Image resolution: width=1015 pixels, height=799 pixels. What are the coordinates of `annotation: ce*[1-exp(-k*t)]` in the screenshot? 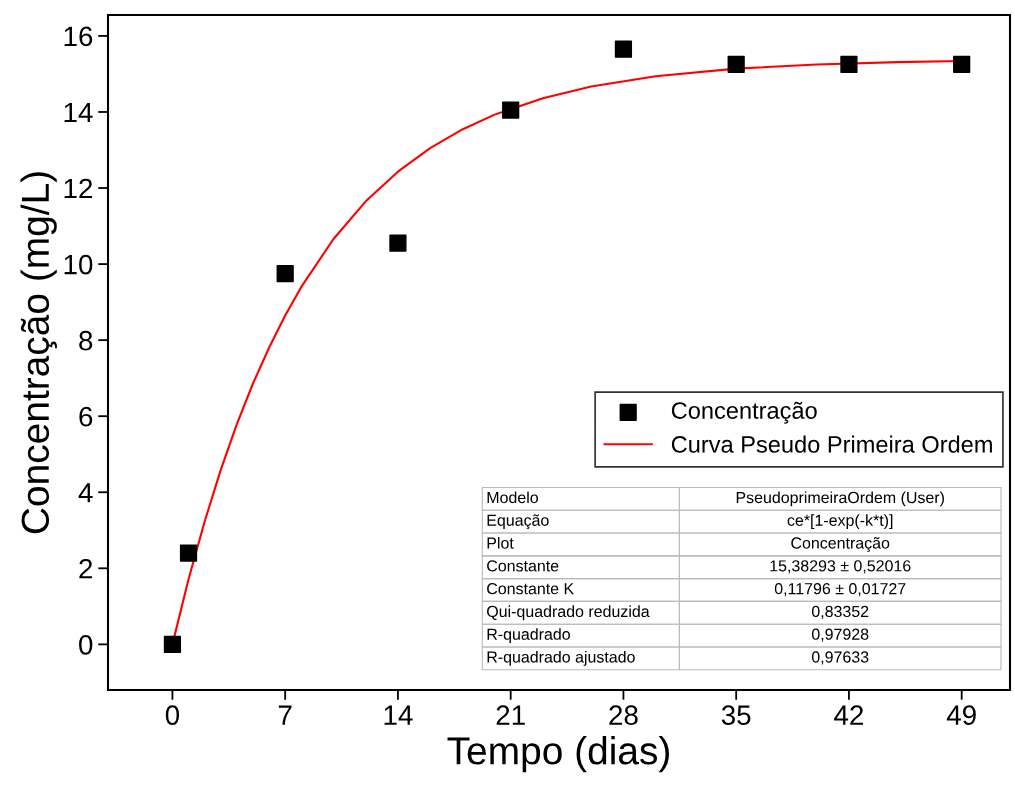 It's located at (840, 522).